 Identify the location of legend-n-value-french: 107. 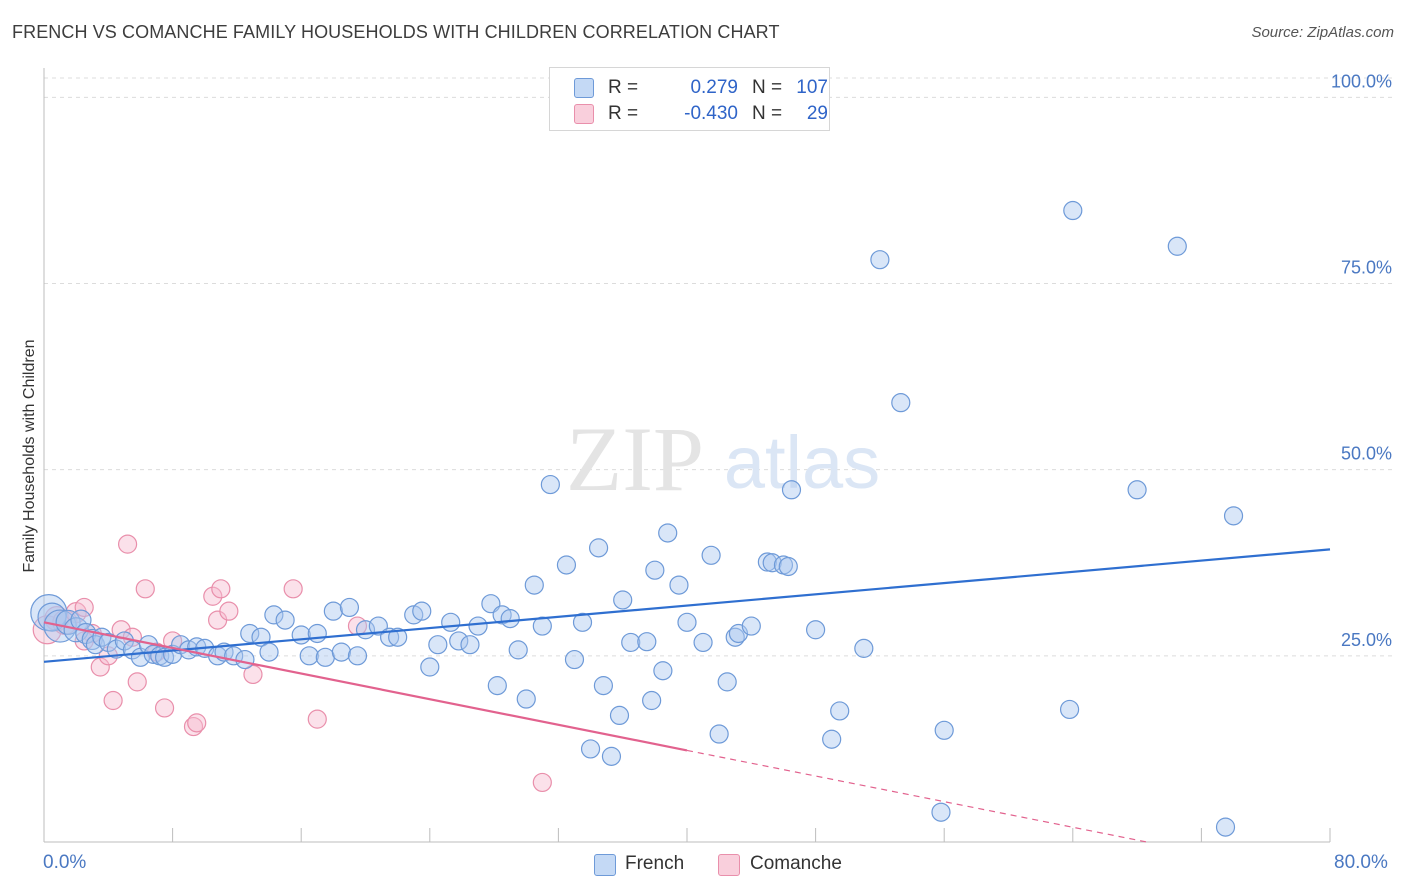
(812, 87).